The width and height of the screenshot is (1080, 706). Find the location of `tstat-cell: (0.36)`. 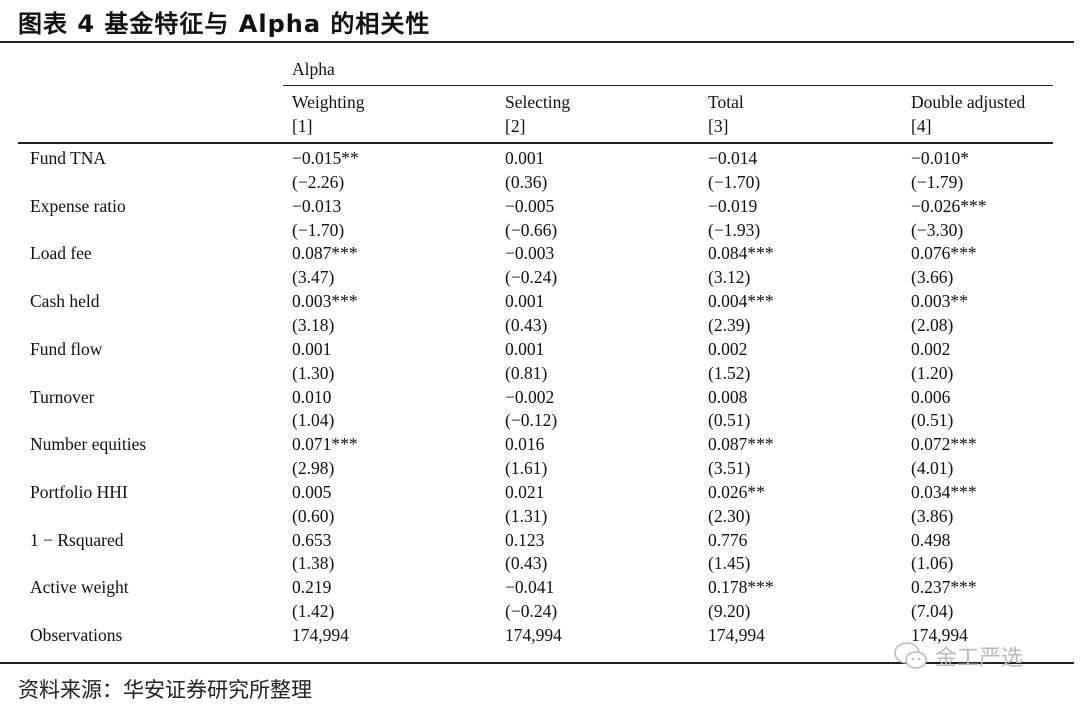

tstat-cell: (0.36) is located at coordinates (526, 181).